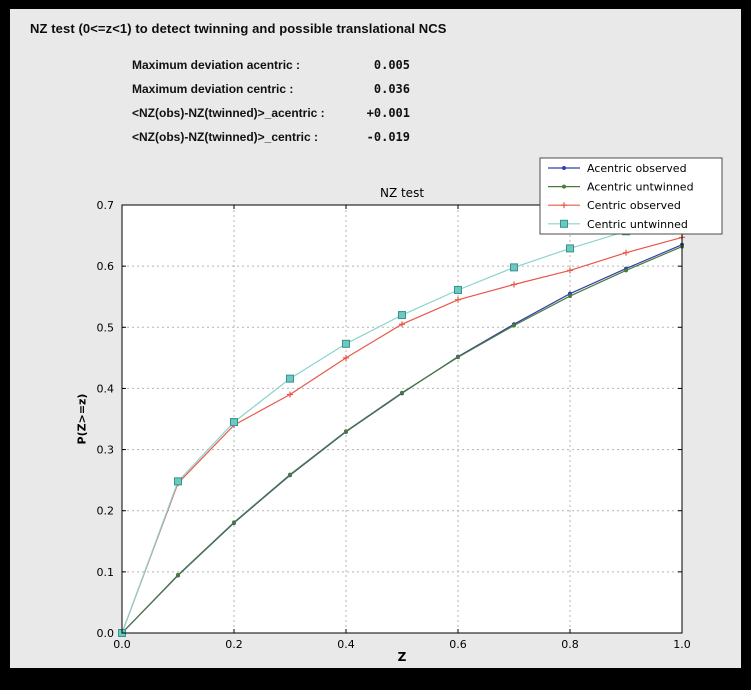 The height and width of the screenshot is (690, 751). Describe the element at coordinates (682, 644) in the screenshot. I see `x-tick-label: 1.0` at that location.